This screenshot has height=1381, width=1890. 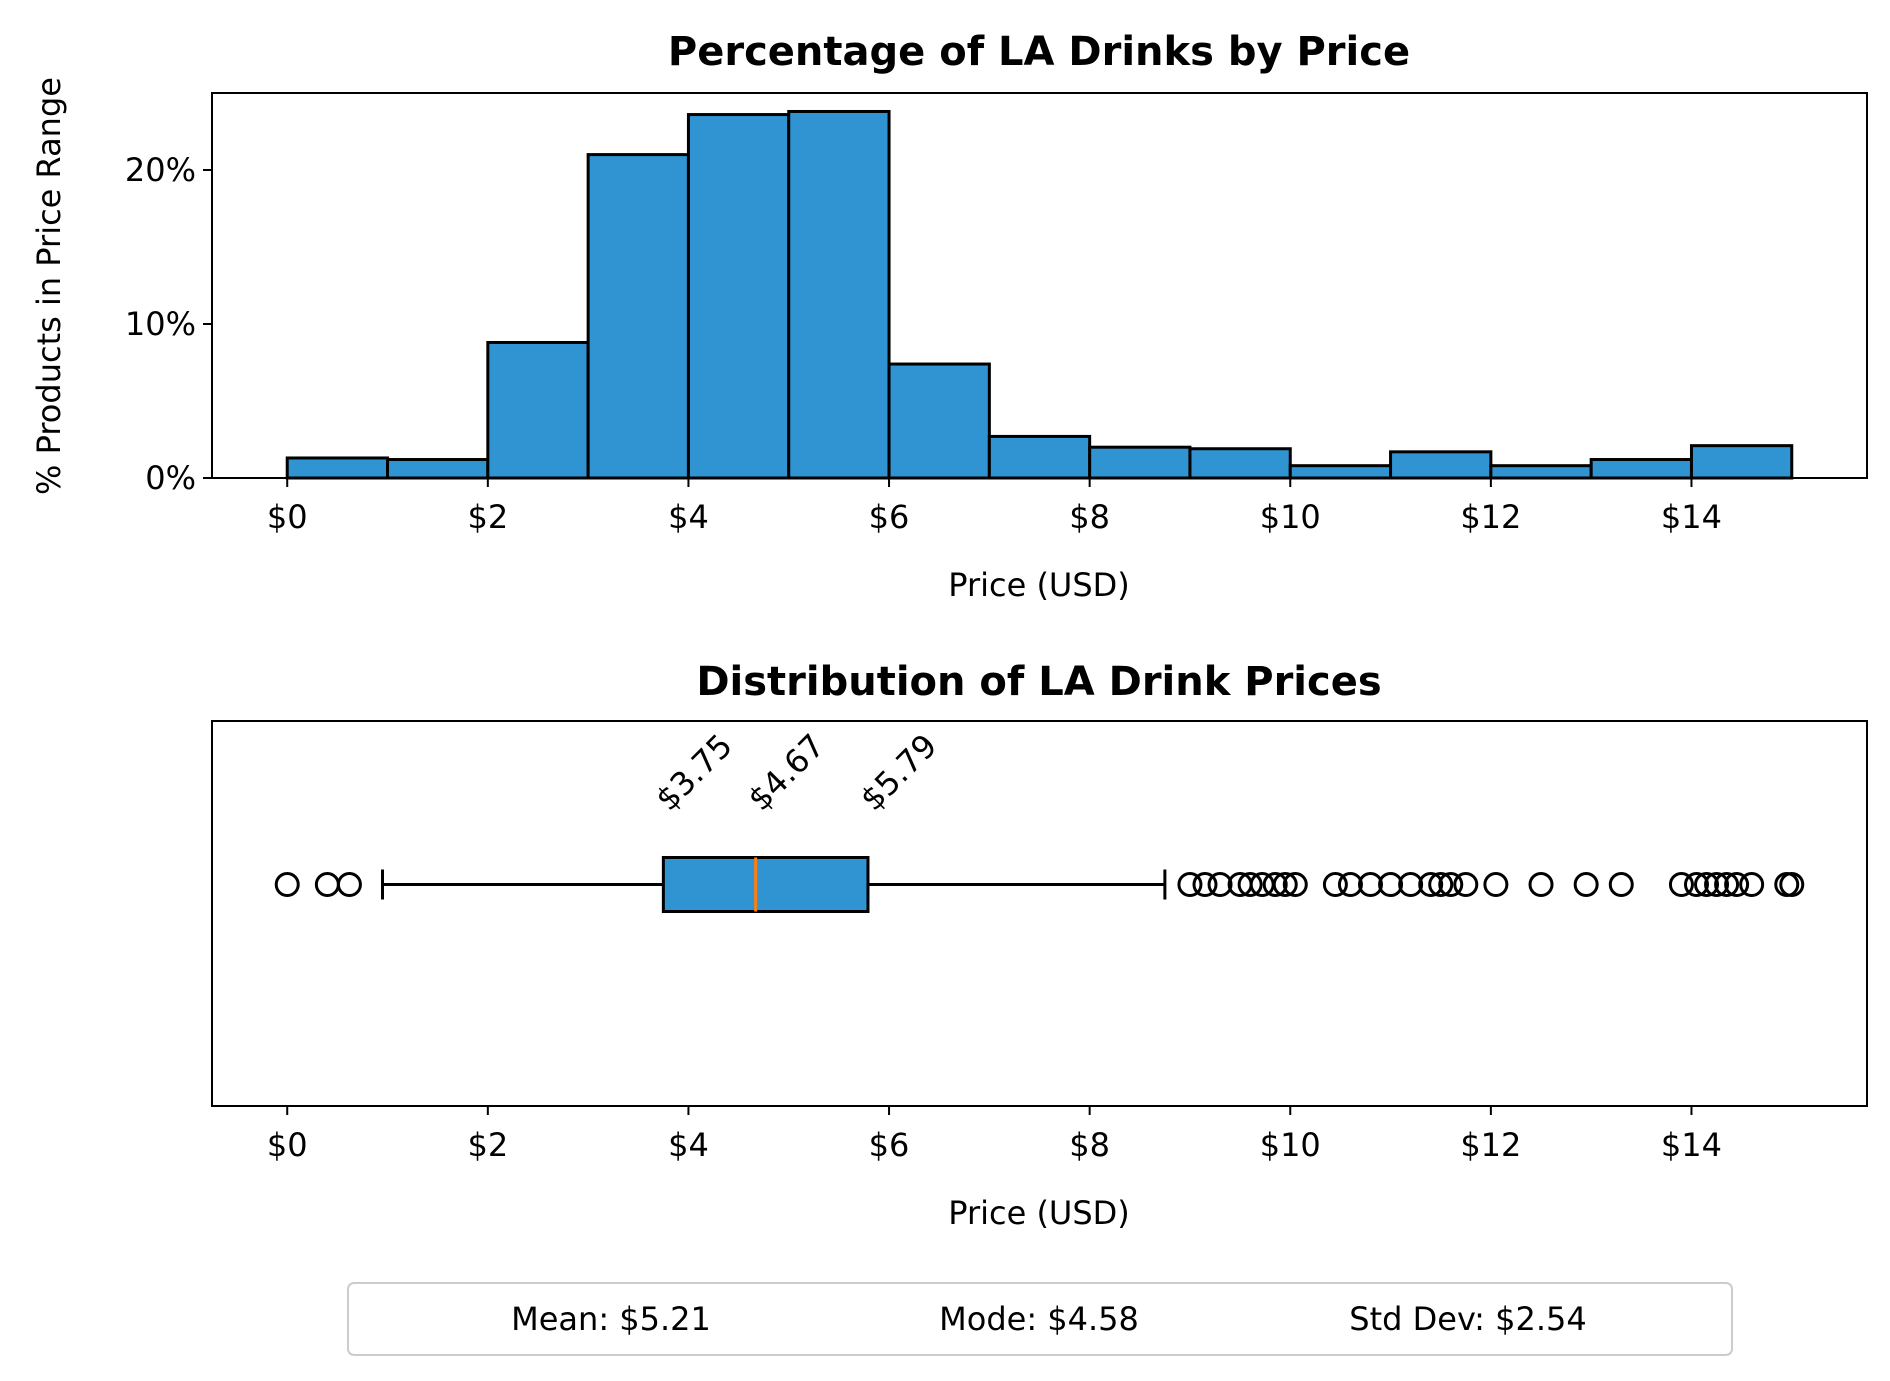 What do you see at coordinates (786, 773) in the screenshot?
I see `boxplot-quartile-label: $4.67` at bounding box center [786, 773].